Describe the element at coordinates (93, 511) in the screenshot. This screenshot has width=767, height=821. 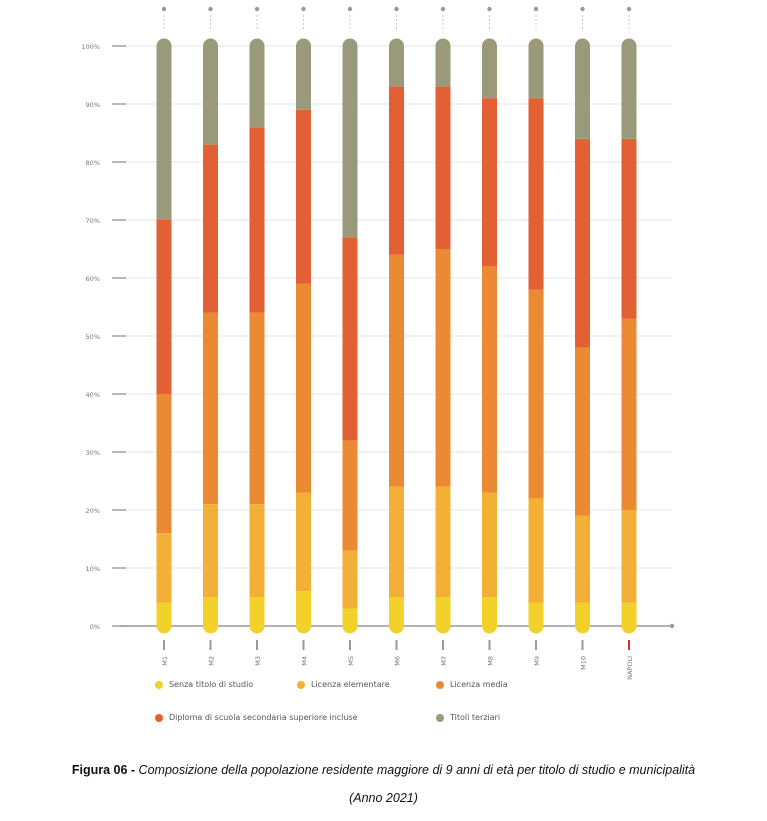
I see `y-tick-label: 20%` at that location.